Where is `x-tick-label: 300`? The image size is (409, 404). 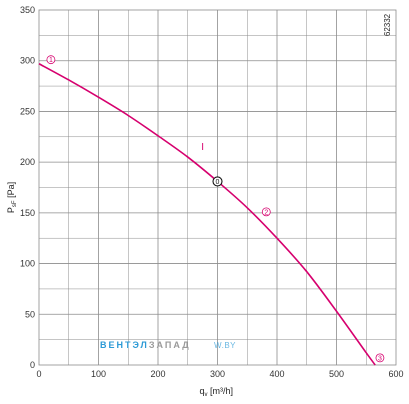
x-tick-label: 300 is located at coordinates (217, 374).